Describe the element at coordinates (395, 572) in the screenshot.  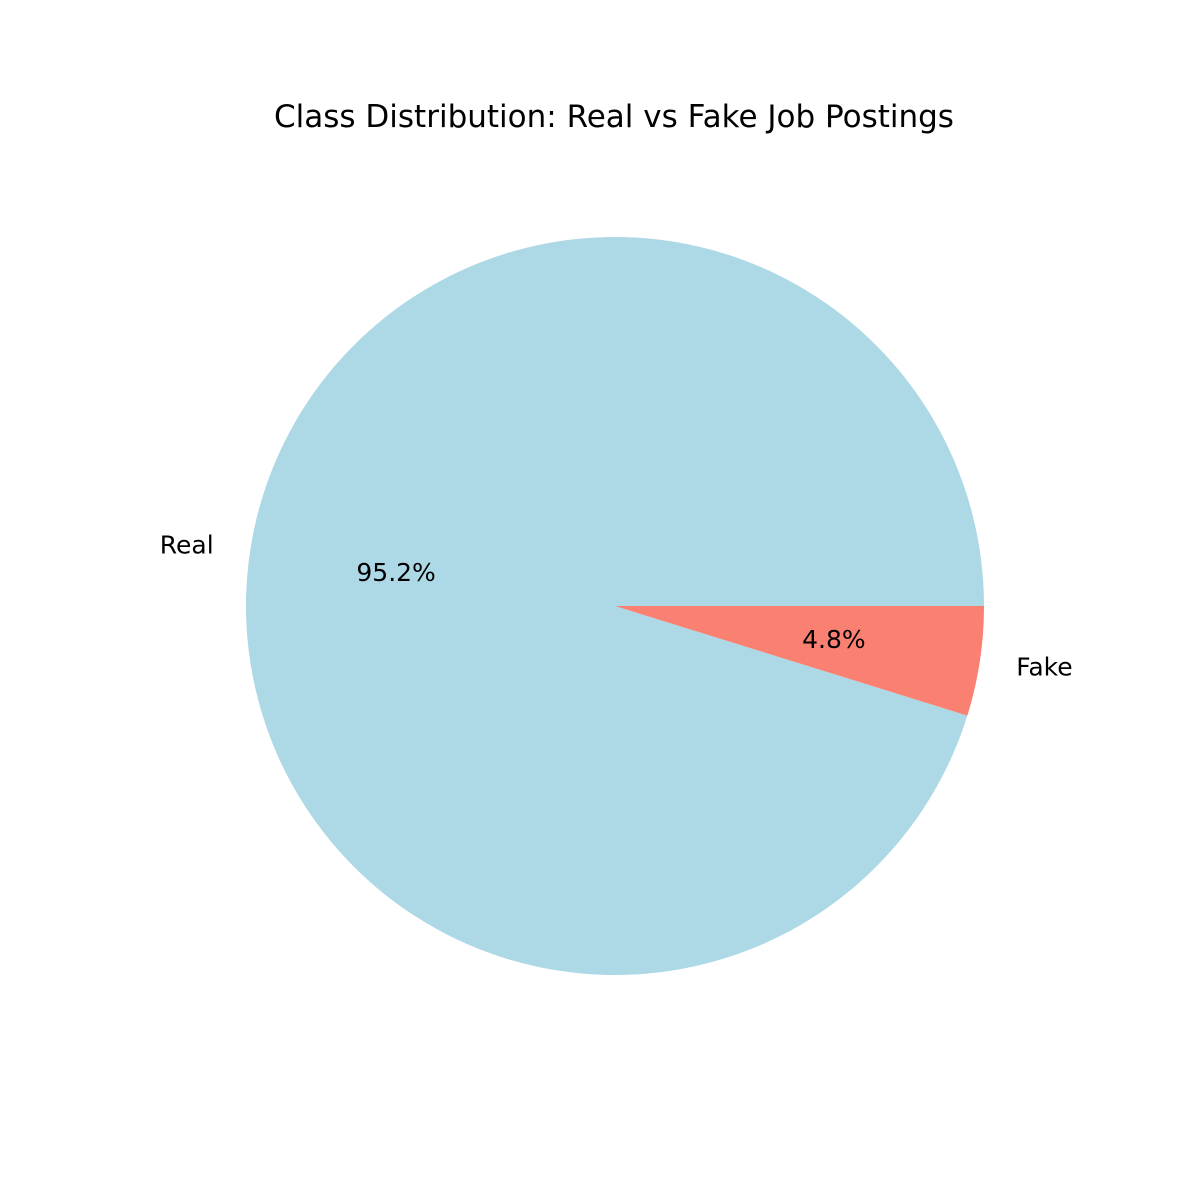
I see `slice-percent-real: 95.2%` at that location.